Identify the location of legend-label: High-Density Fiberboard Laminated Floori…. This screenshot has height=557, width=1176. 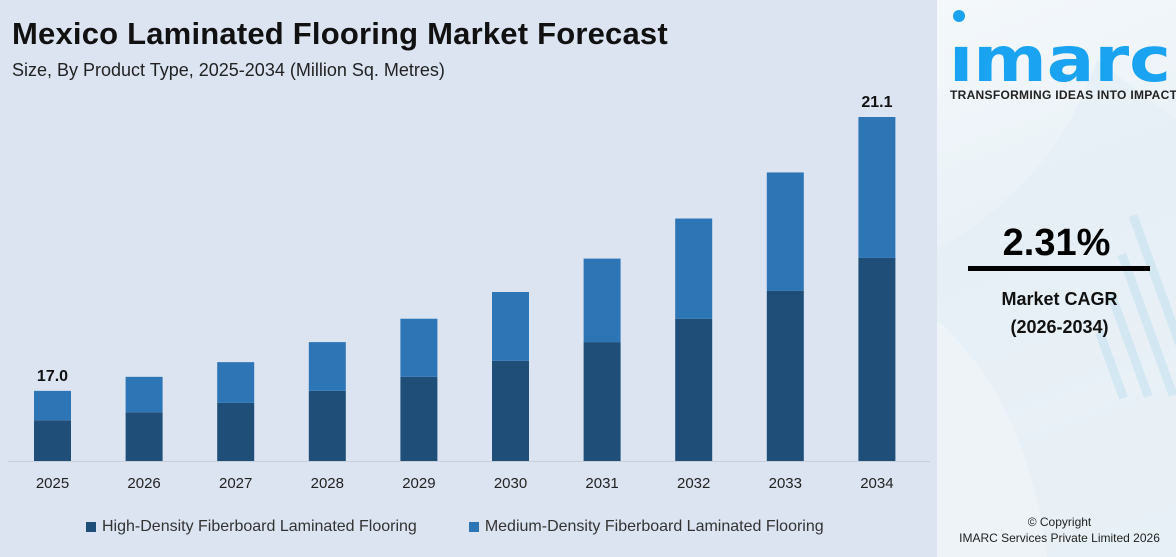
(259, 526).